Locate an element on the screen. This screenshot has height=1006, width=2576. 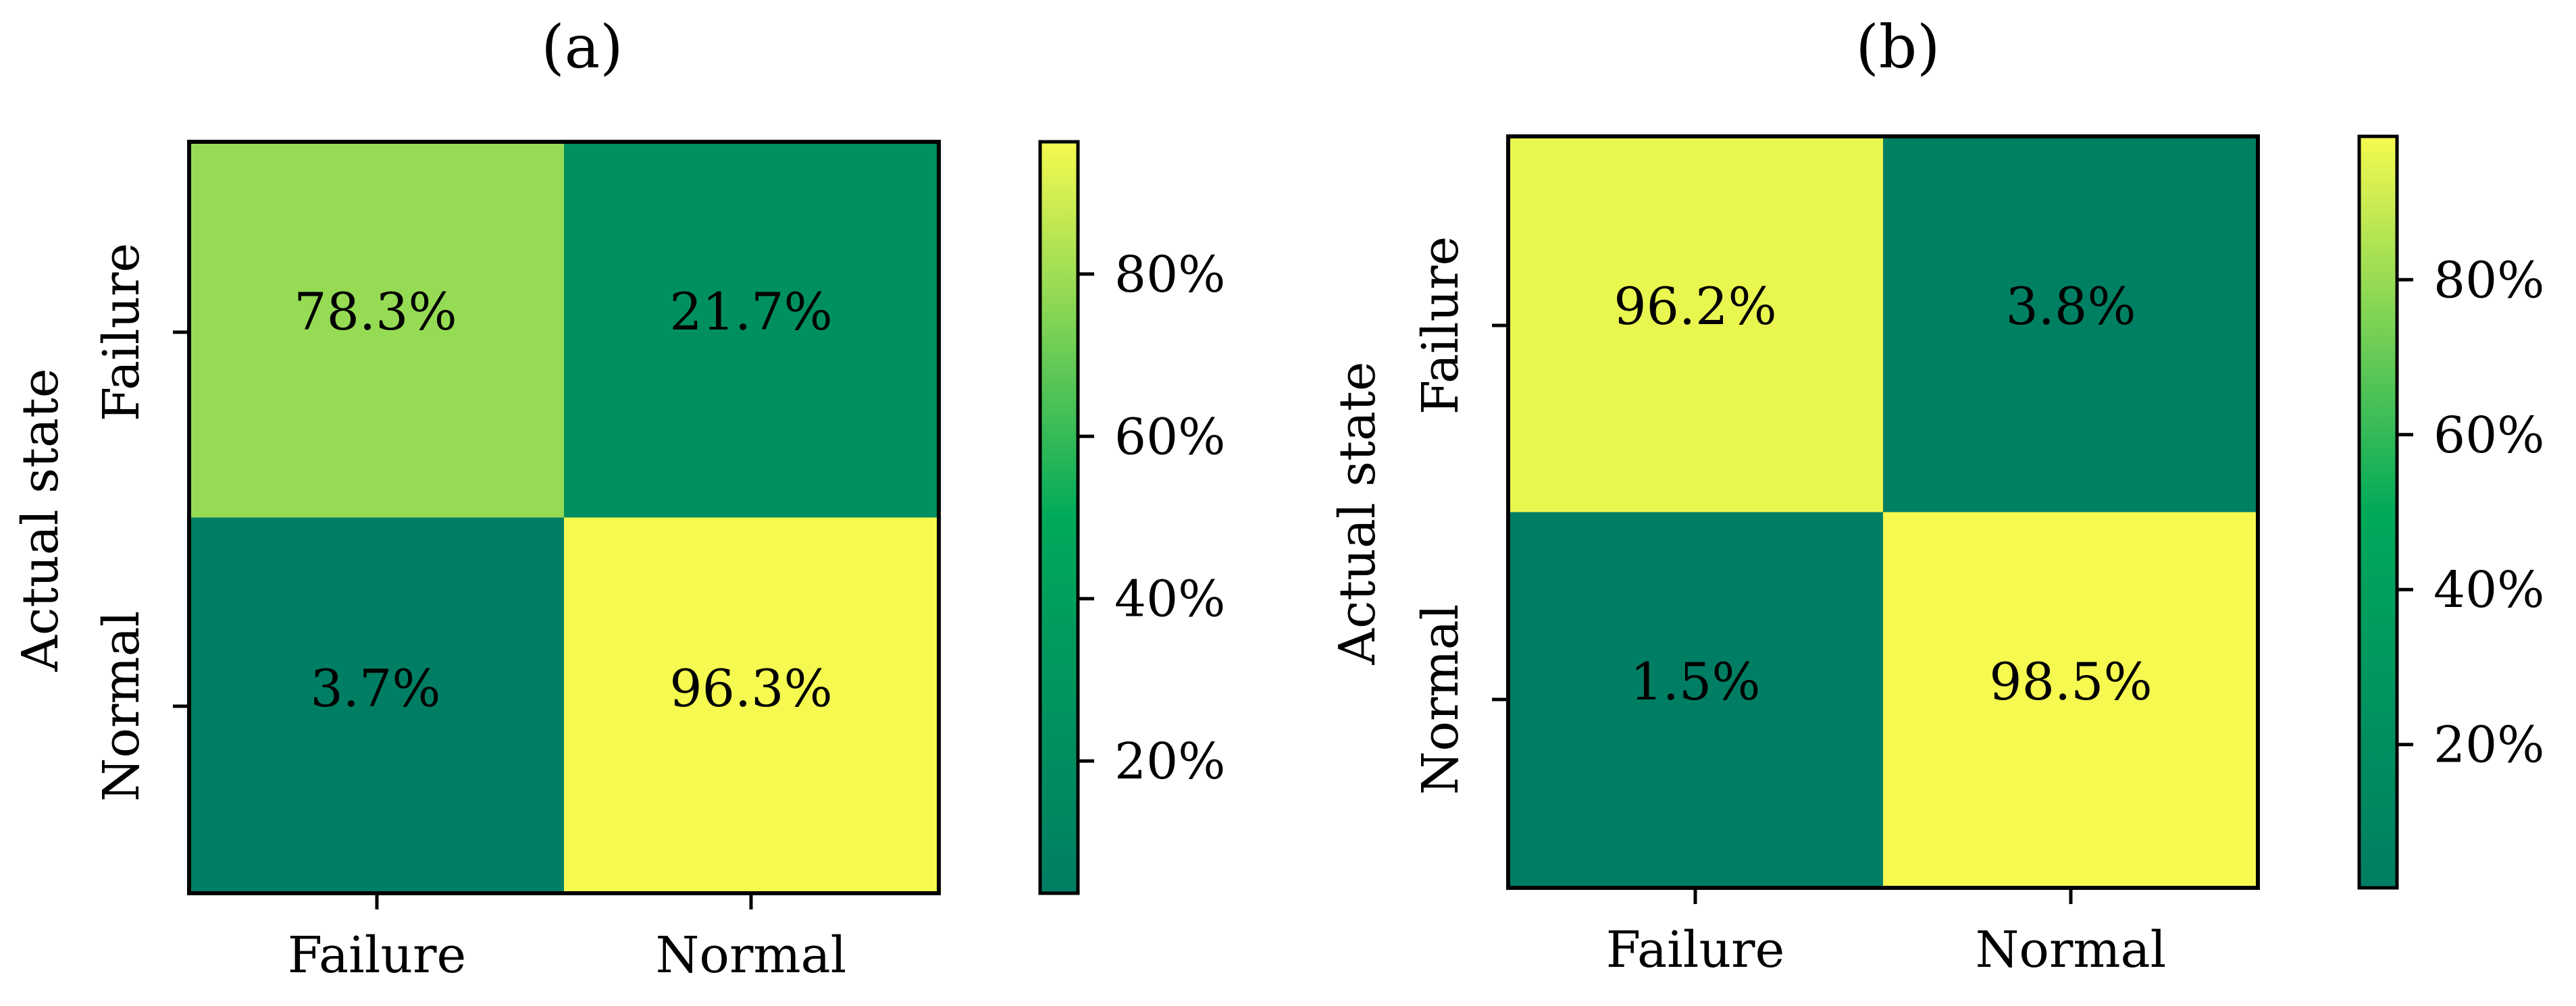
panel-a-cell-labels: 78.3% 21.7% 3.7% 96.3% is located at coordinates (563, 500).